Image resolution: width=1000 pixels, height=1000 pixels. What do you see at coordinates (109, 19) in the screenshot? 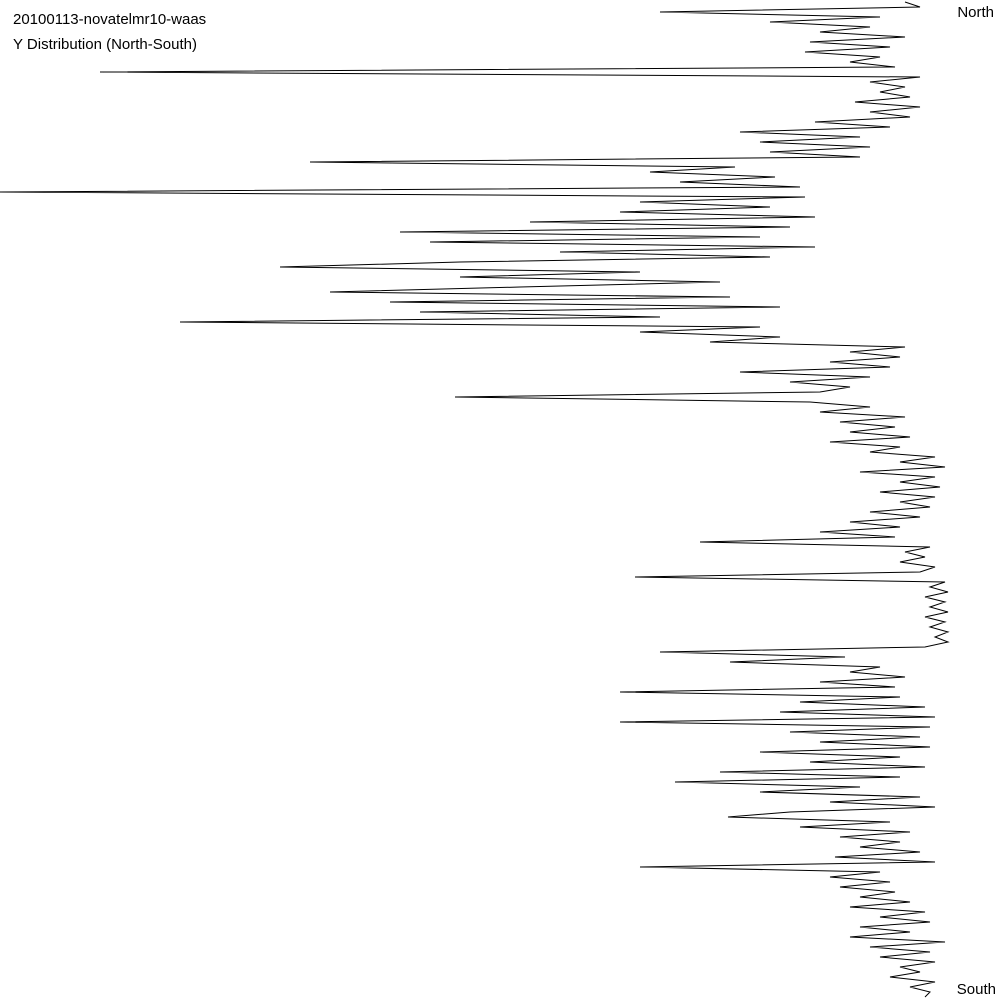
I see `chart-title: 20100113-novatelmr10-waas` at bounding box center [109, 19].